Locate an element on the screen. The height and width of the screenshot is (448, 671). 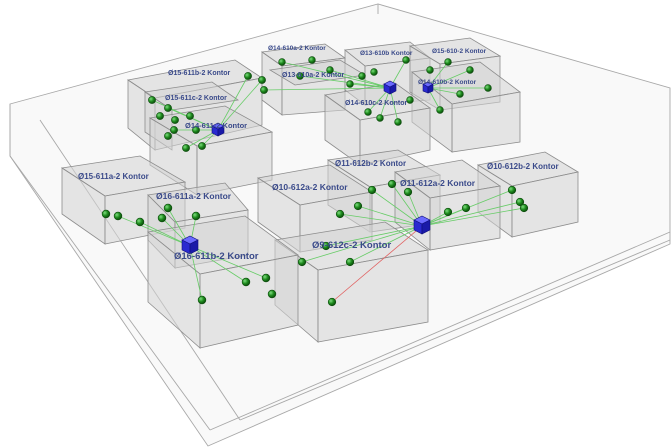
room-label: Ø10-612a-2 Kontor is located at coordinates (310, 187).